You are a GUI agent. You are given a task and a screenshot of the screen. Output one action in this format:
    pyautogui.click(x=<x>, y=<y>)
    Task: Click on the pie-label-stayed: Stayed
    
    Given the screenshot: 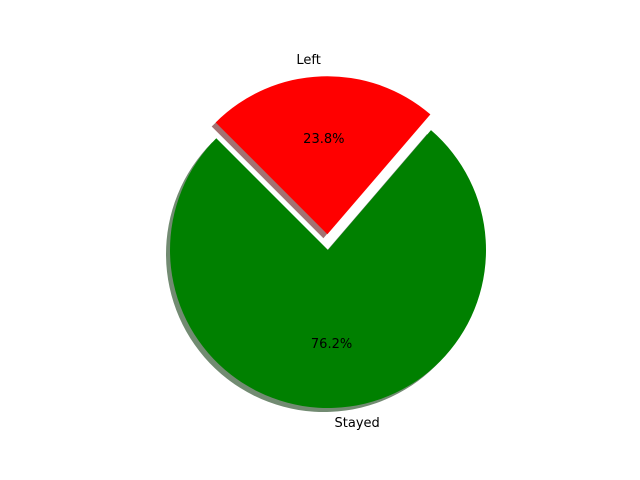 What is the action you would take?
    pyautogui.click(x=357, y=423)
    